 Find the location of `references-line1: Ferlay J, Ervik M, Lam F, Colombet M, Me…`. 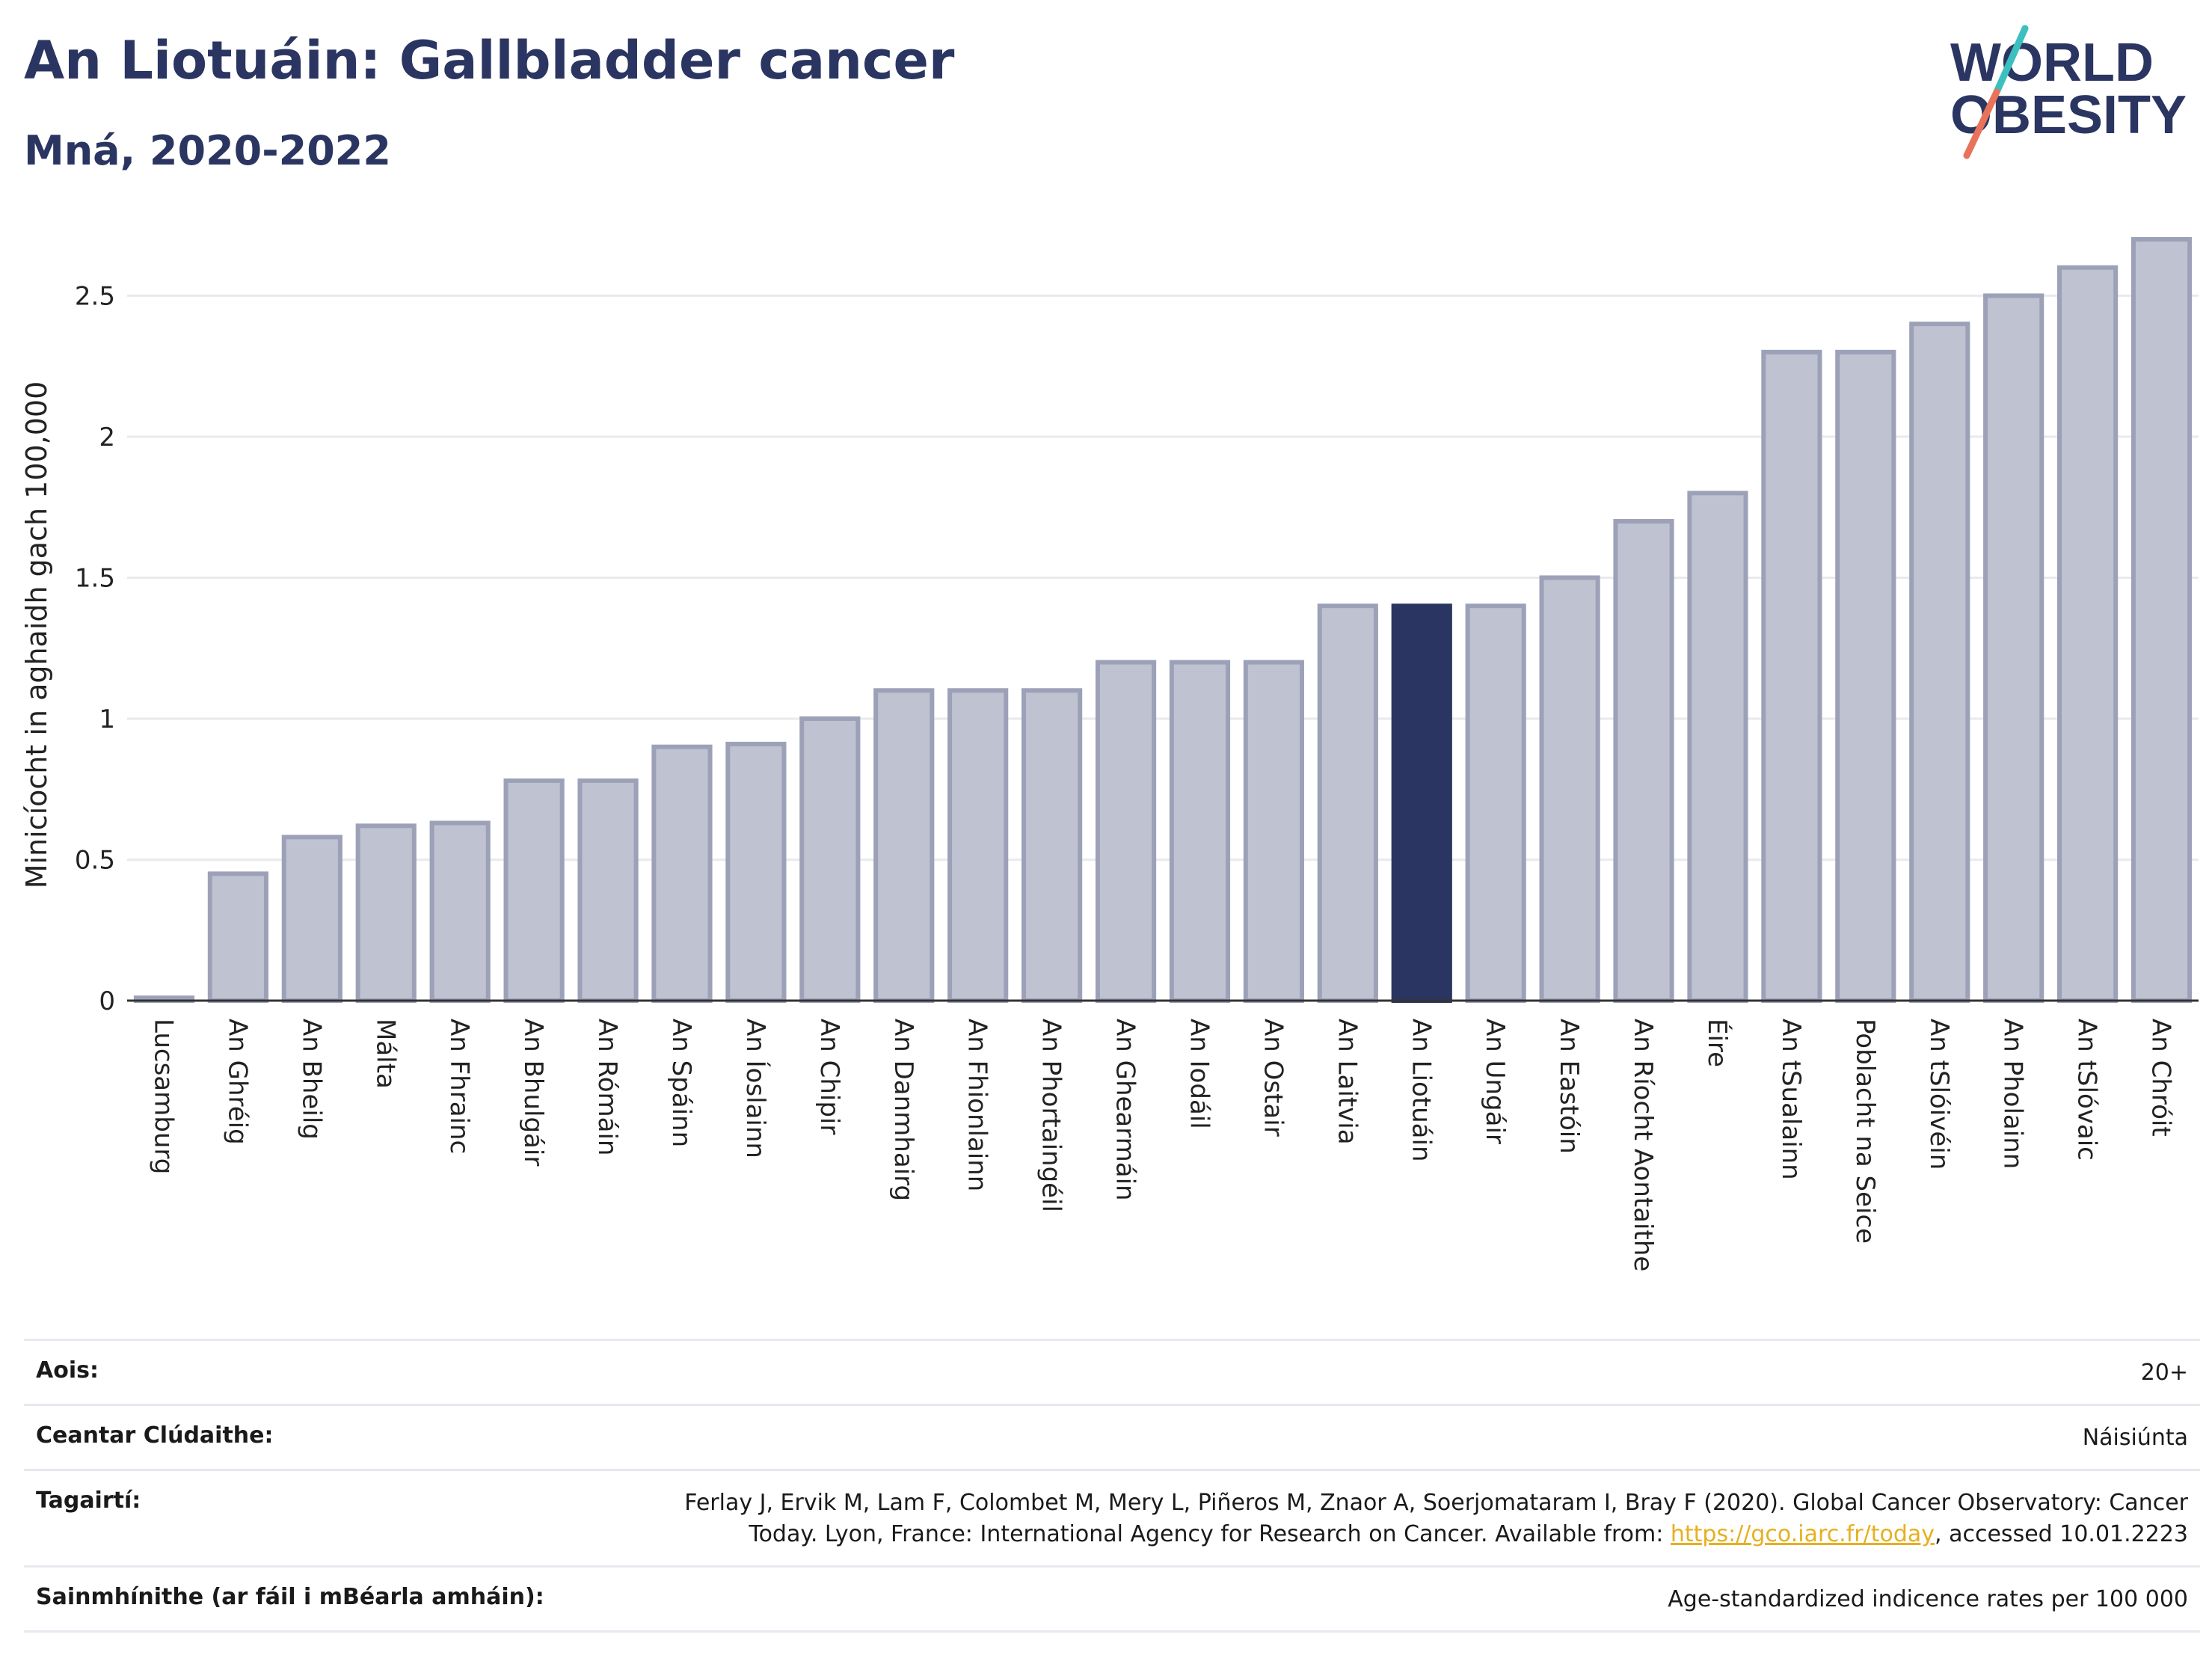

references-line1: Ferlay J, Ervik M, Lam F, Colombet M, Me… is located at coordinates (1436, 1503).